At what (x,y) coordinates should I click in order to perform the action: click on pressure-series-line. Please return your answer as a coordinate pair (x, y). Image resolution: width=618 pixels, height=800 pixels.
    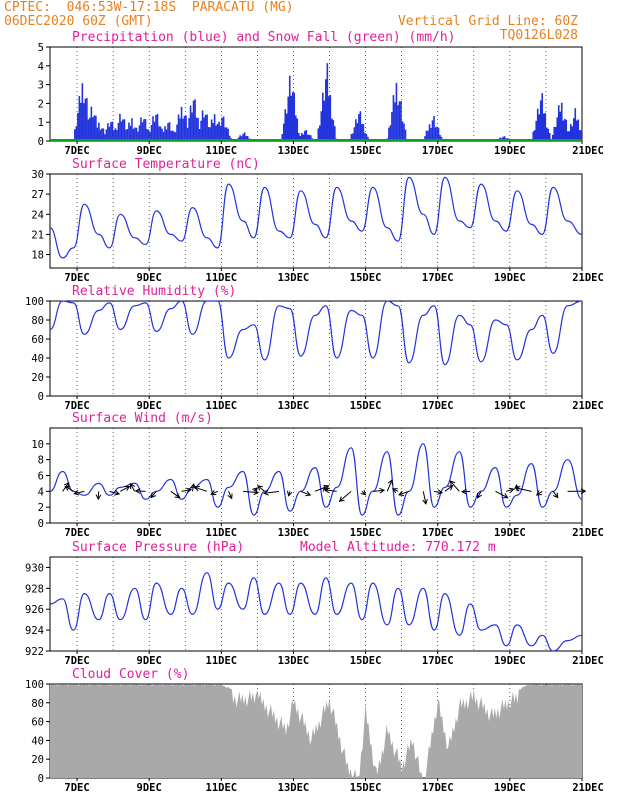
    Looking at the image, I should click on (316, 612).